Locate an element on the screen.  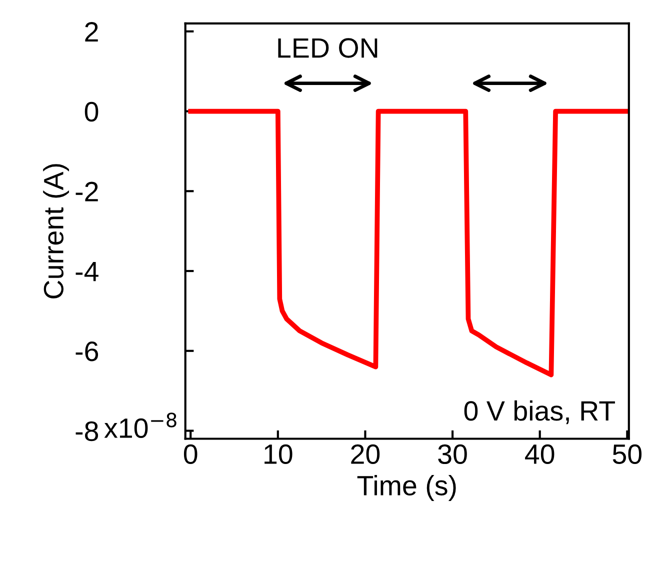
y-tick-label: -8 is located at coordinates (87, 431).